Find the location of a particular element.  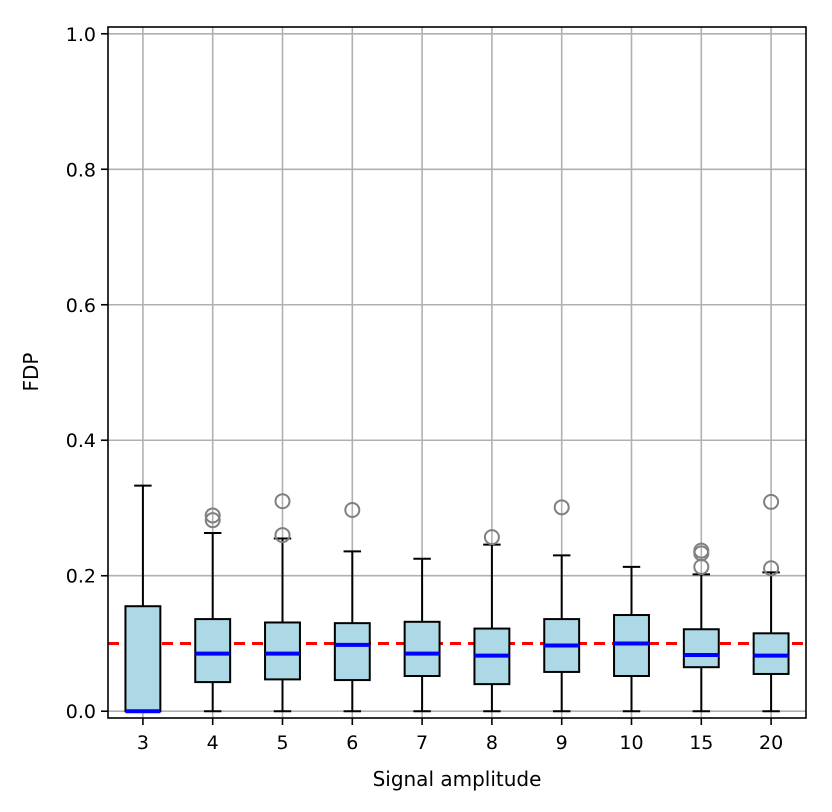

y-tick-label: 0.2 is located at coordinates (81, 577).